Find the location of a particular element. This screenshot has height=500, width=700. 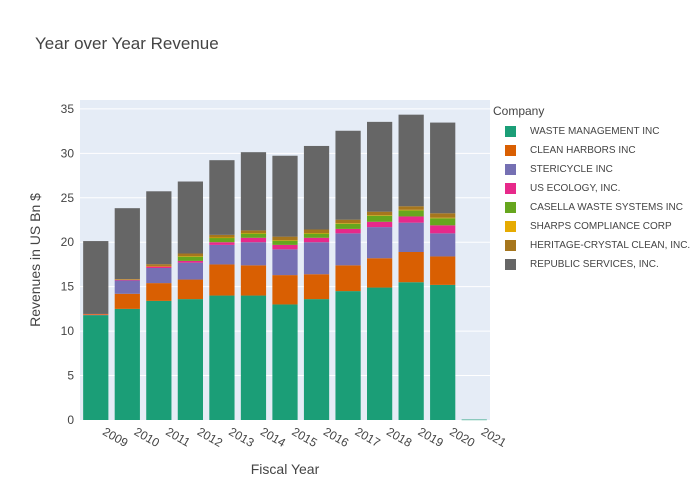

legend-item: CLEAN HARBORS INC is located at coordinates (595, 150).